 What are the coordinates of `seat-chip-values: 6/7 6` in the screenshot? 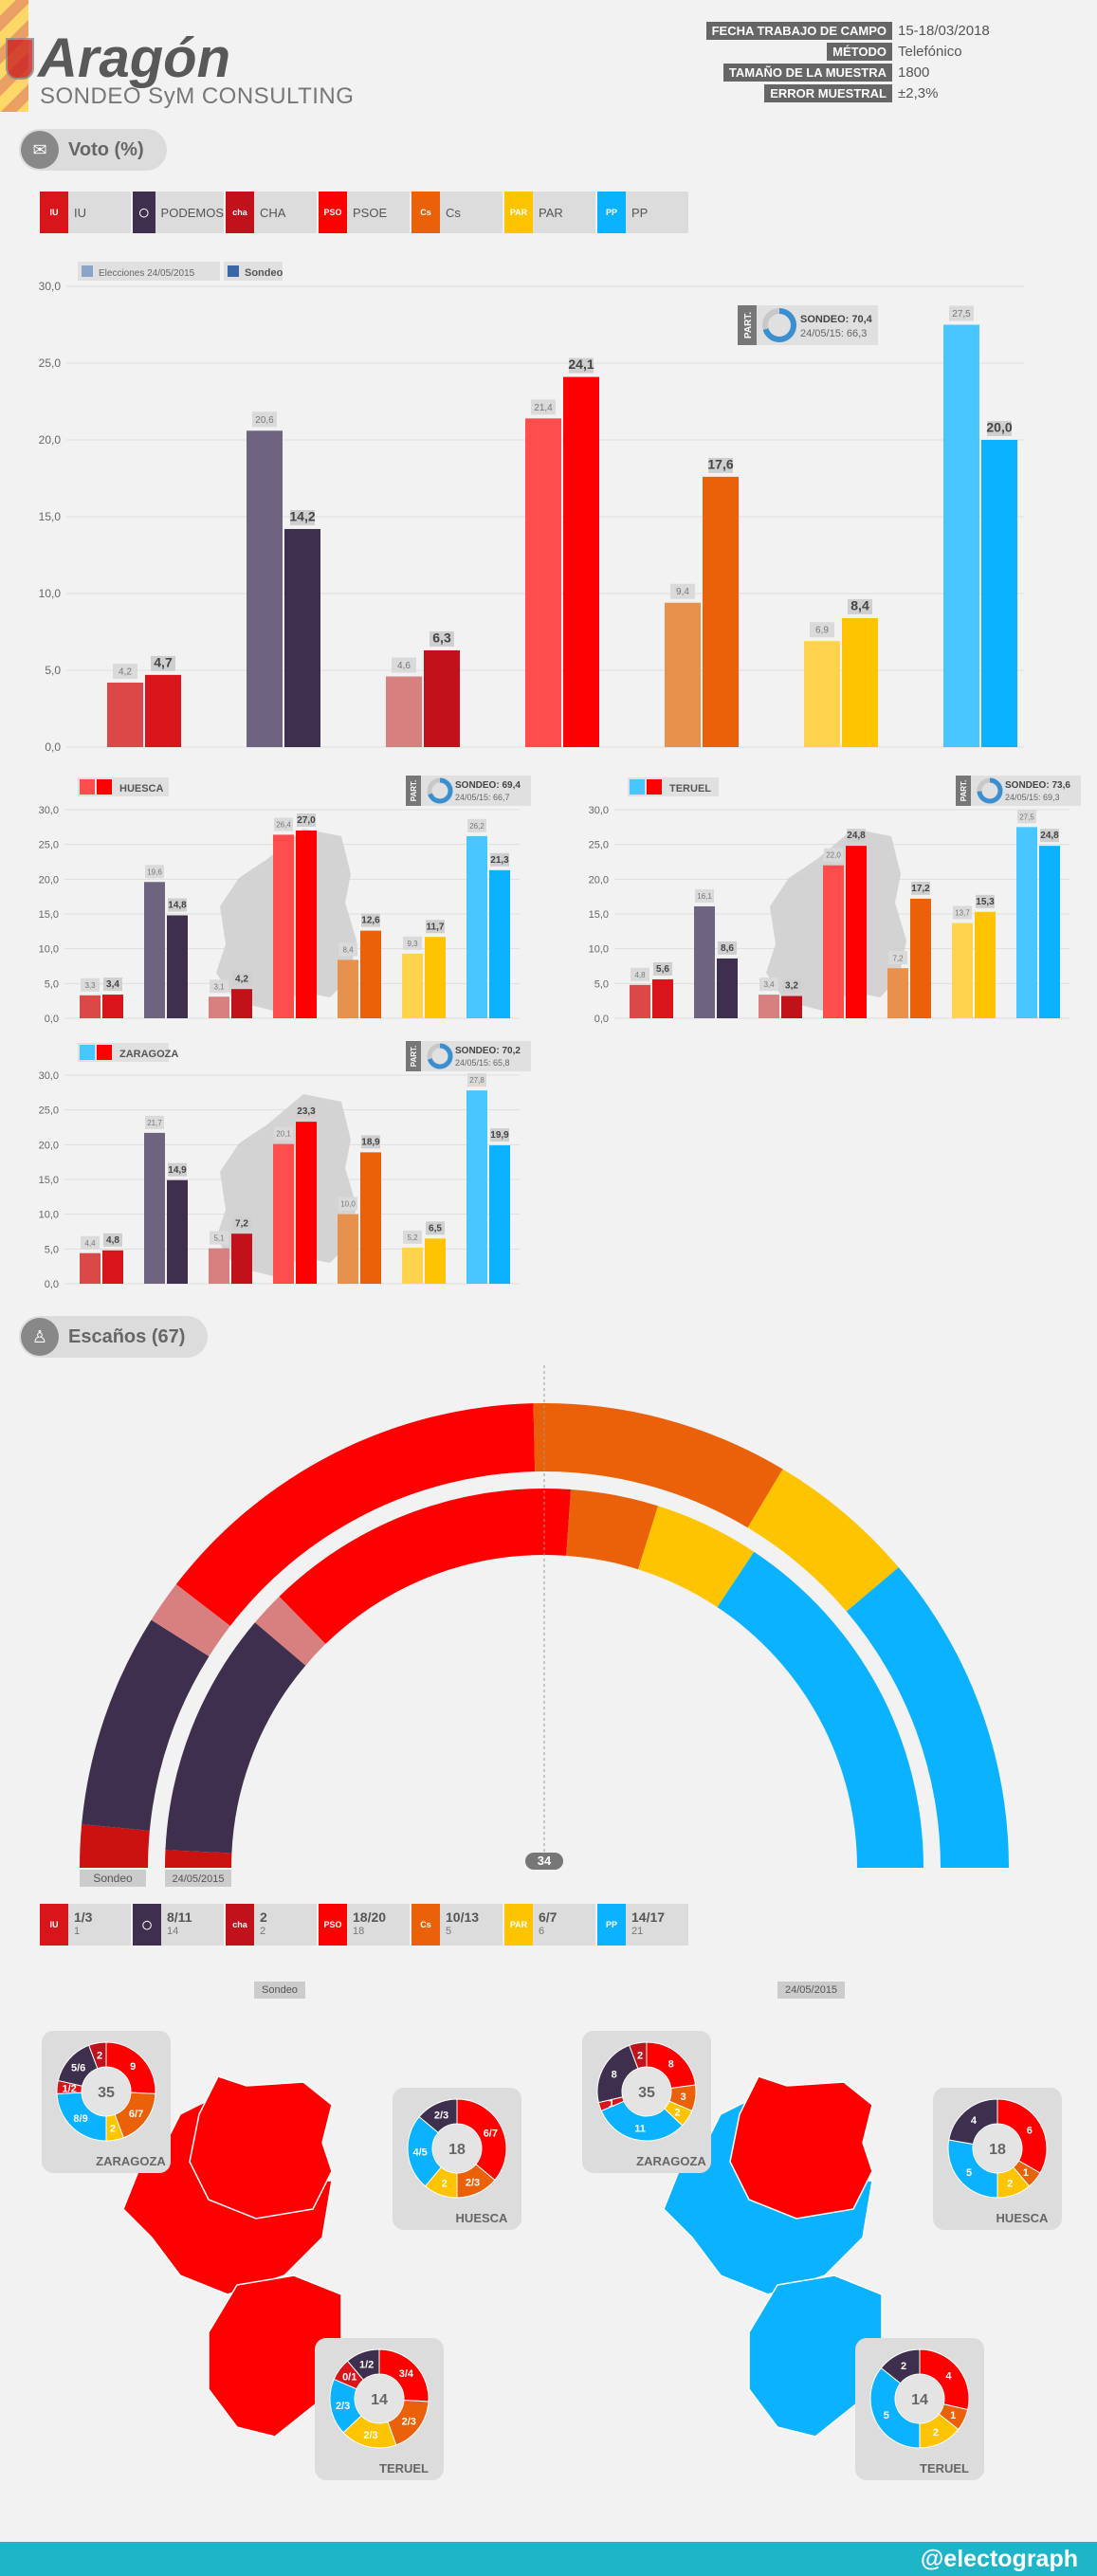 It's located at (548, 1924).